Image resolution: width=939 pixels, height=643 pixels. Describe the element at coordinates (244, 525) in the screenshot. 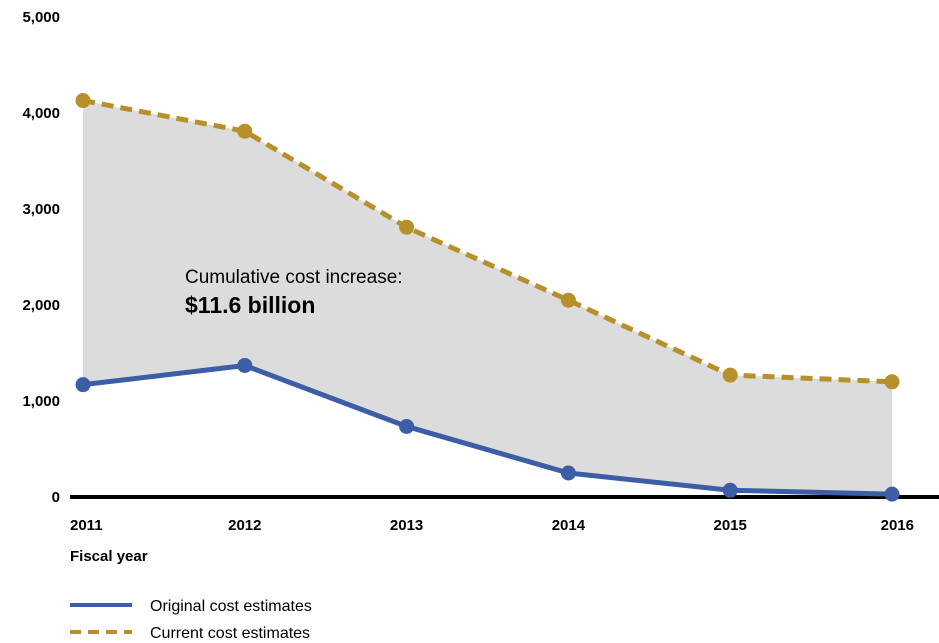

I see `x-tick-label: 2012` at that location.